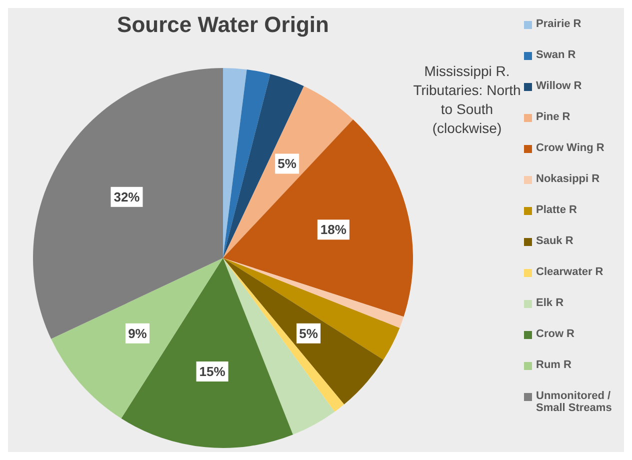 Image resolution: width=632 pixels, height=460 pixels. Describe the element at coordinates (568, 179) in the screenshot. I see `legend-label: Nokasippi R` at that location.